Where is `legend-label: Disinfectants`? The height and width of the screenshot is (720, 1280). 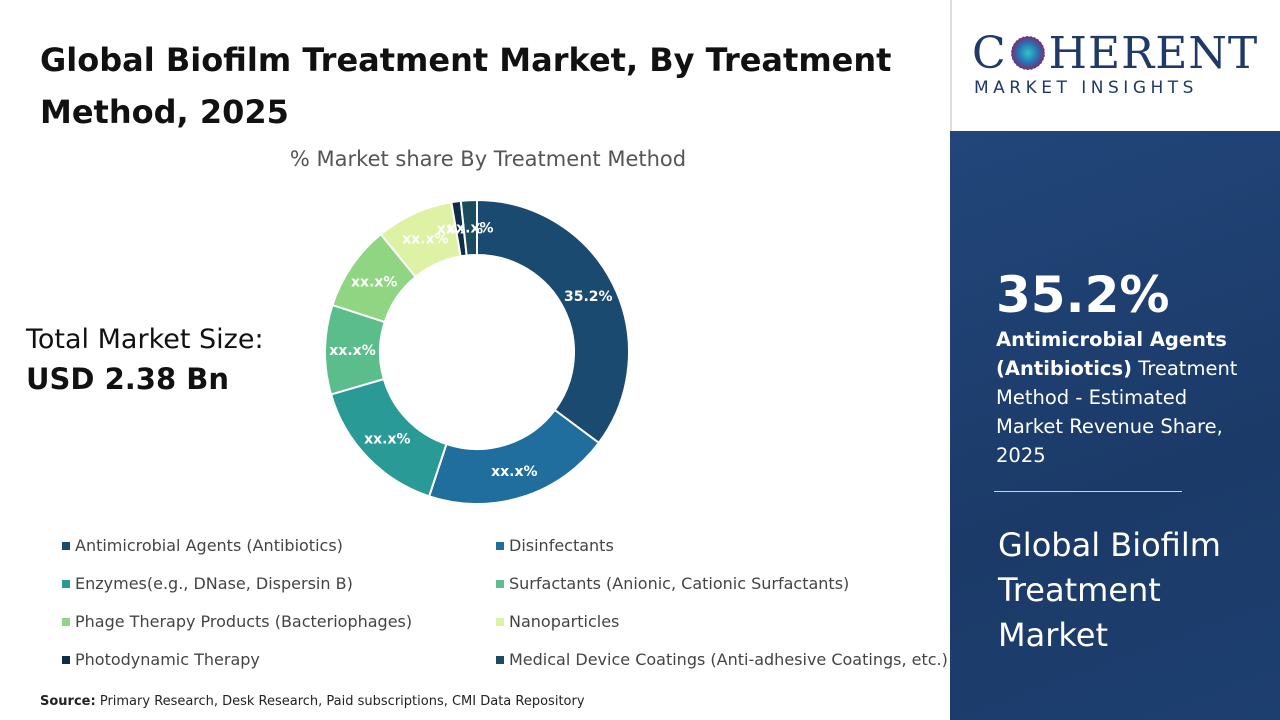 legend-label: Disinfectants is located at coordinates (561, 545).